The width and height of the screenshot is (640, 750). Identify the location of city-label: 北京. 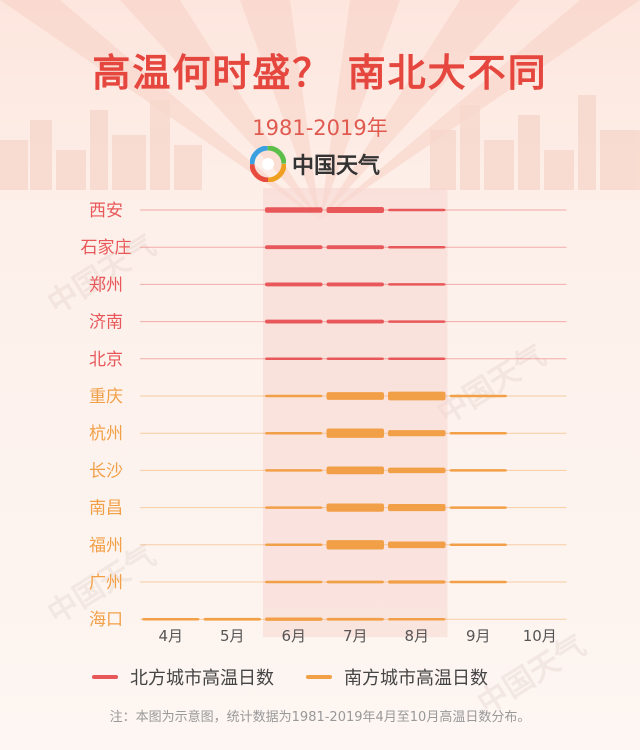
(106, 360).